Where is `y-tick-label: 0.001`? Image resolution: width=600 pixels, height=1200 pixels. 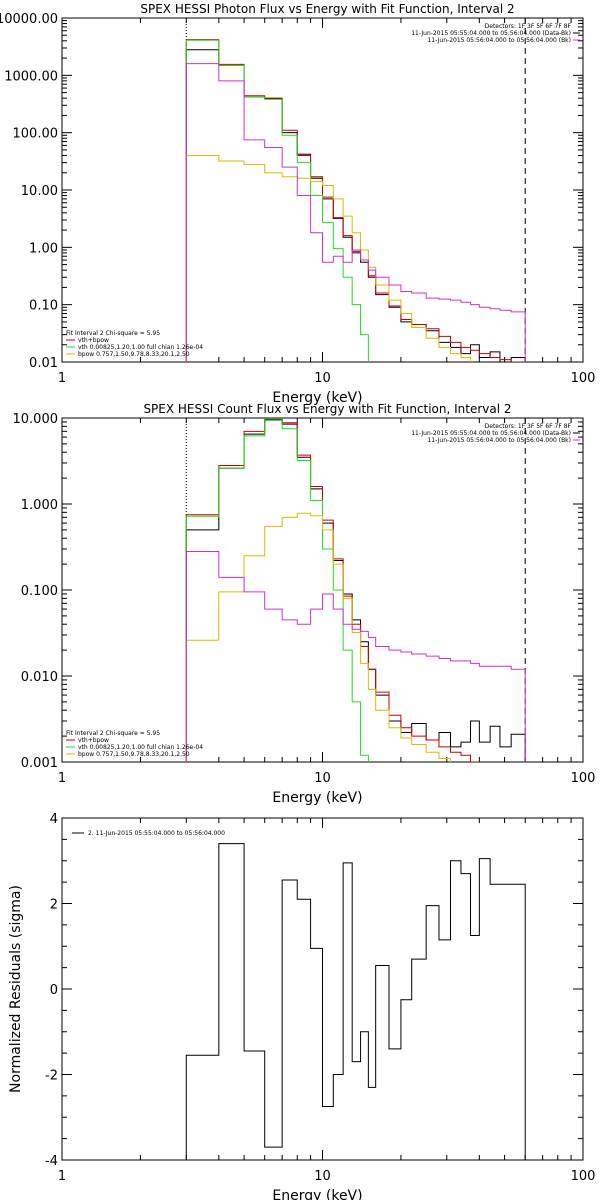
y-tick-label: 0.001 is located at coordinates (39, 763).